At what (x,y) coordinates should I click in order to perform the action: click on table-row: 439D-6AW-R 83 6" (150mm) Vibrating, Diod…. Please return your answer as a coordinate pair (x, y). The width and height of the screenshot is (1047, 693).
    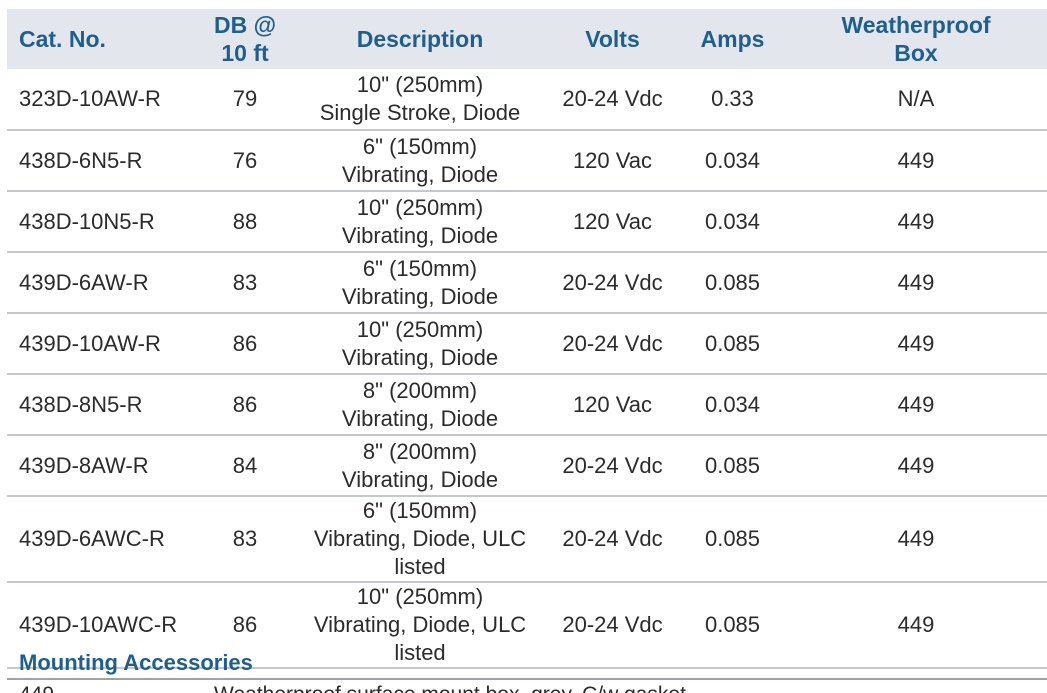
    Looking at the image, I should click on (527, 283).